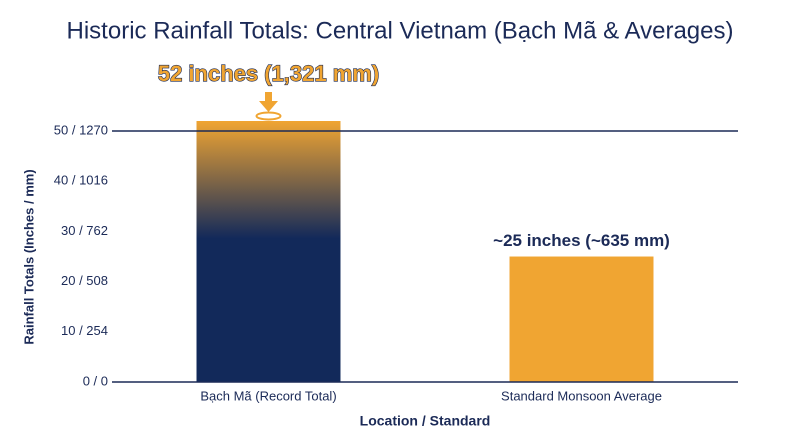 This screenshot has width=800, height=447. Describe the element at coordinates (84, 230) in the screenshot. I see `y-tick-label: 30 / 762` at that location.